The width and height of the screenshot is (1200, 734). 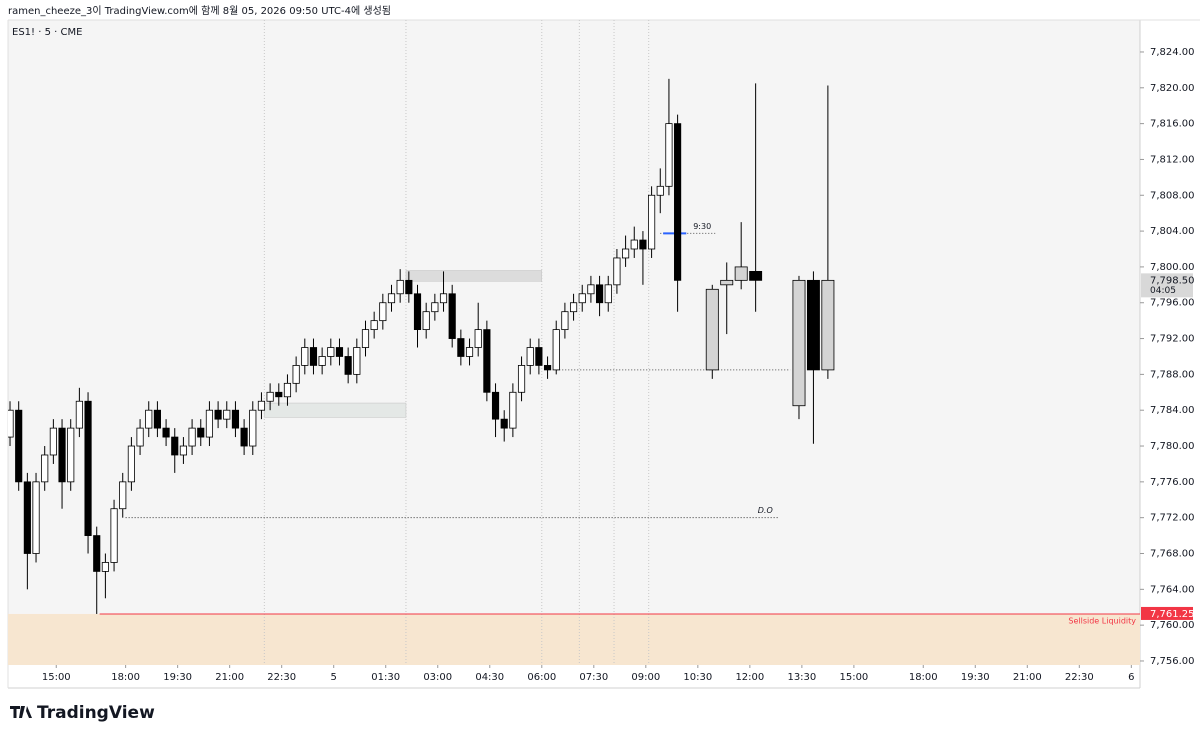 I want to click on y-tick-label: 7,772.00, so click(x=1172, y=518).